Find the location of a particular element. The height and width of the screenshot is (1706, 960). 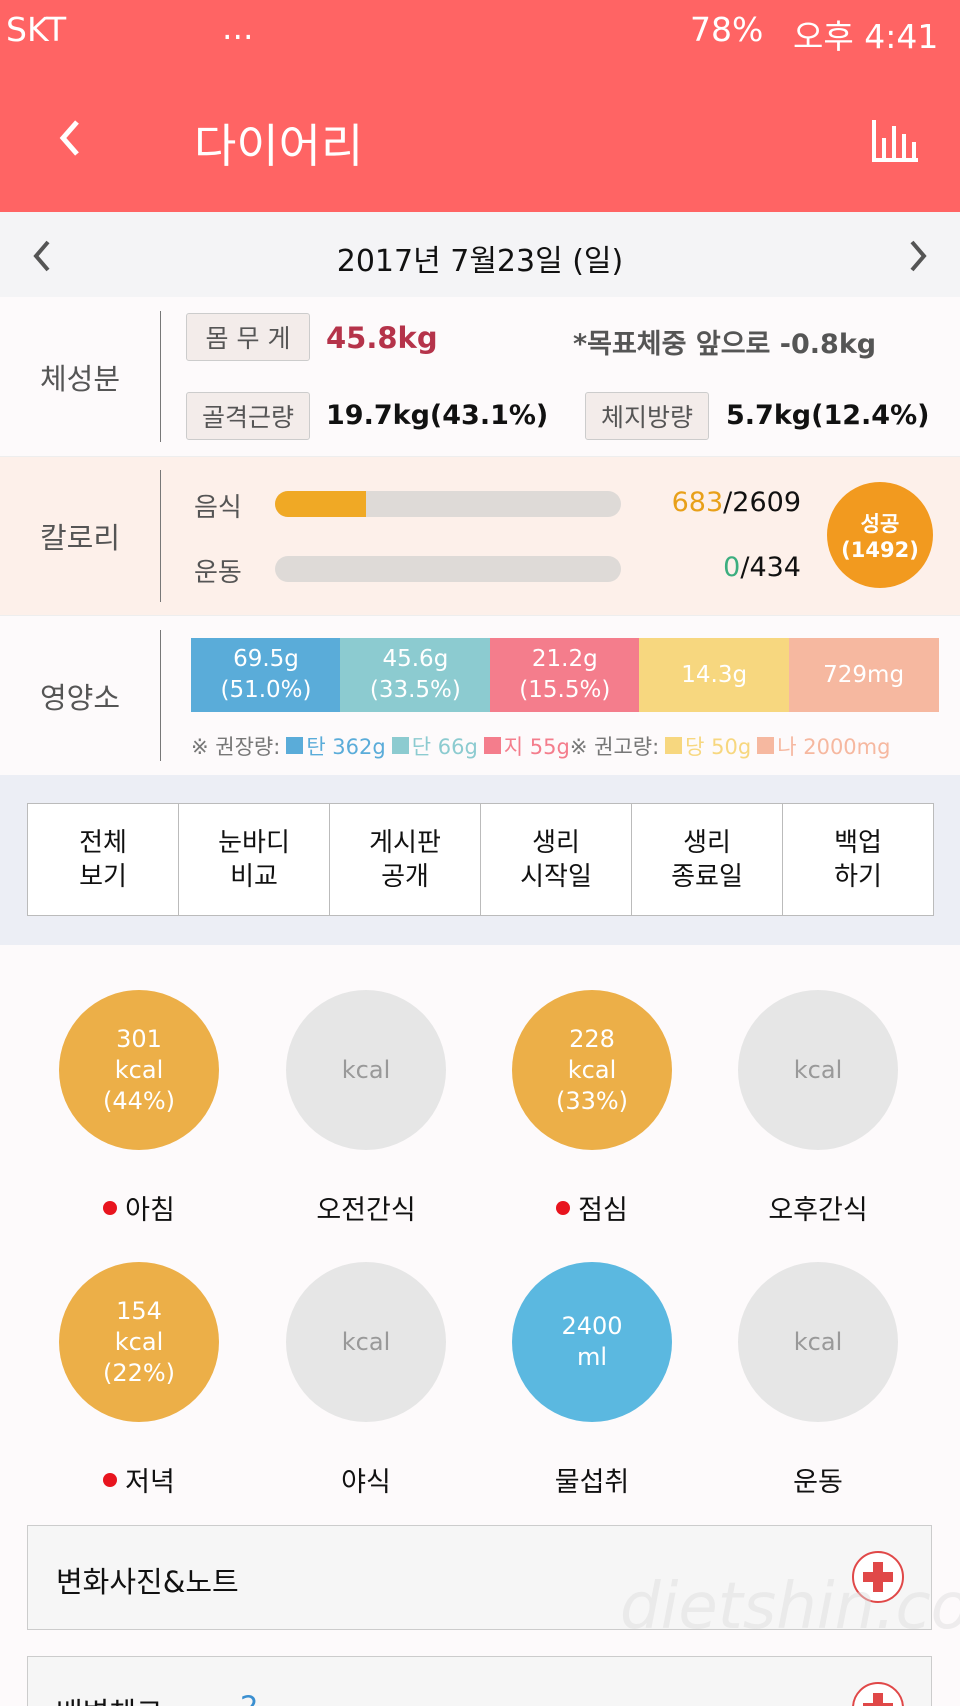

meal-name: 운동 is located at coordinates (818, 1482).